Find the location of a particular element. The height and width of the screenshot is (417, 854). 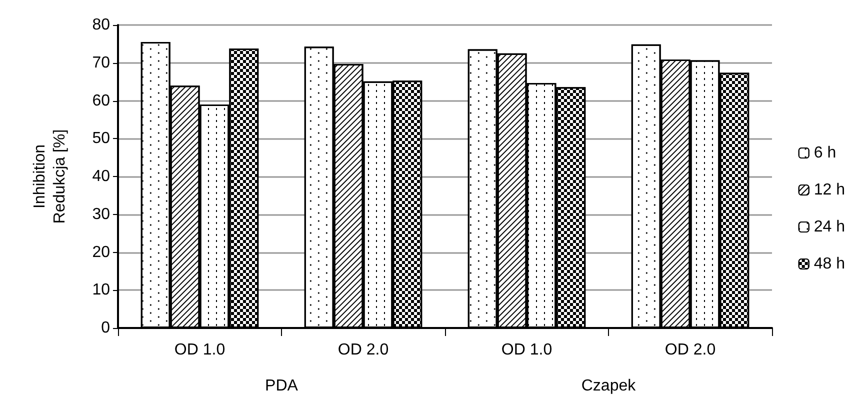

y-tick-label: 80 is located at coordinates (101, 25).